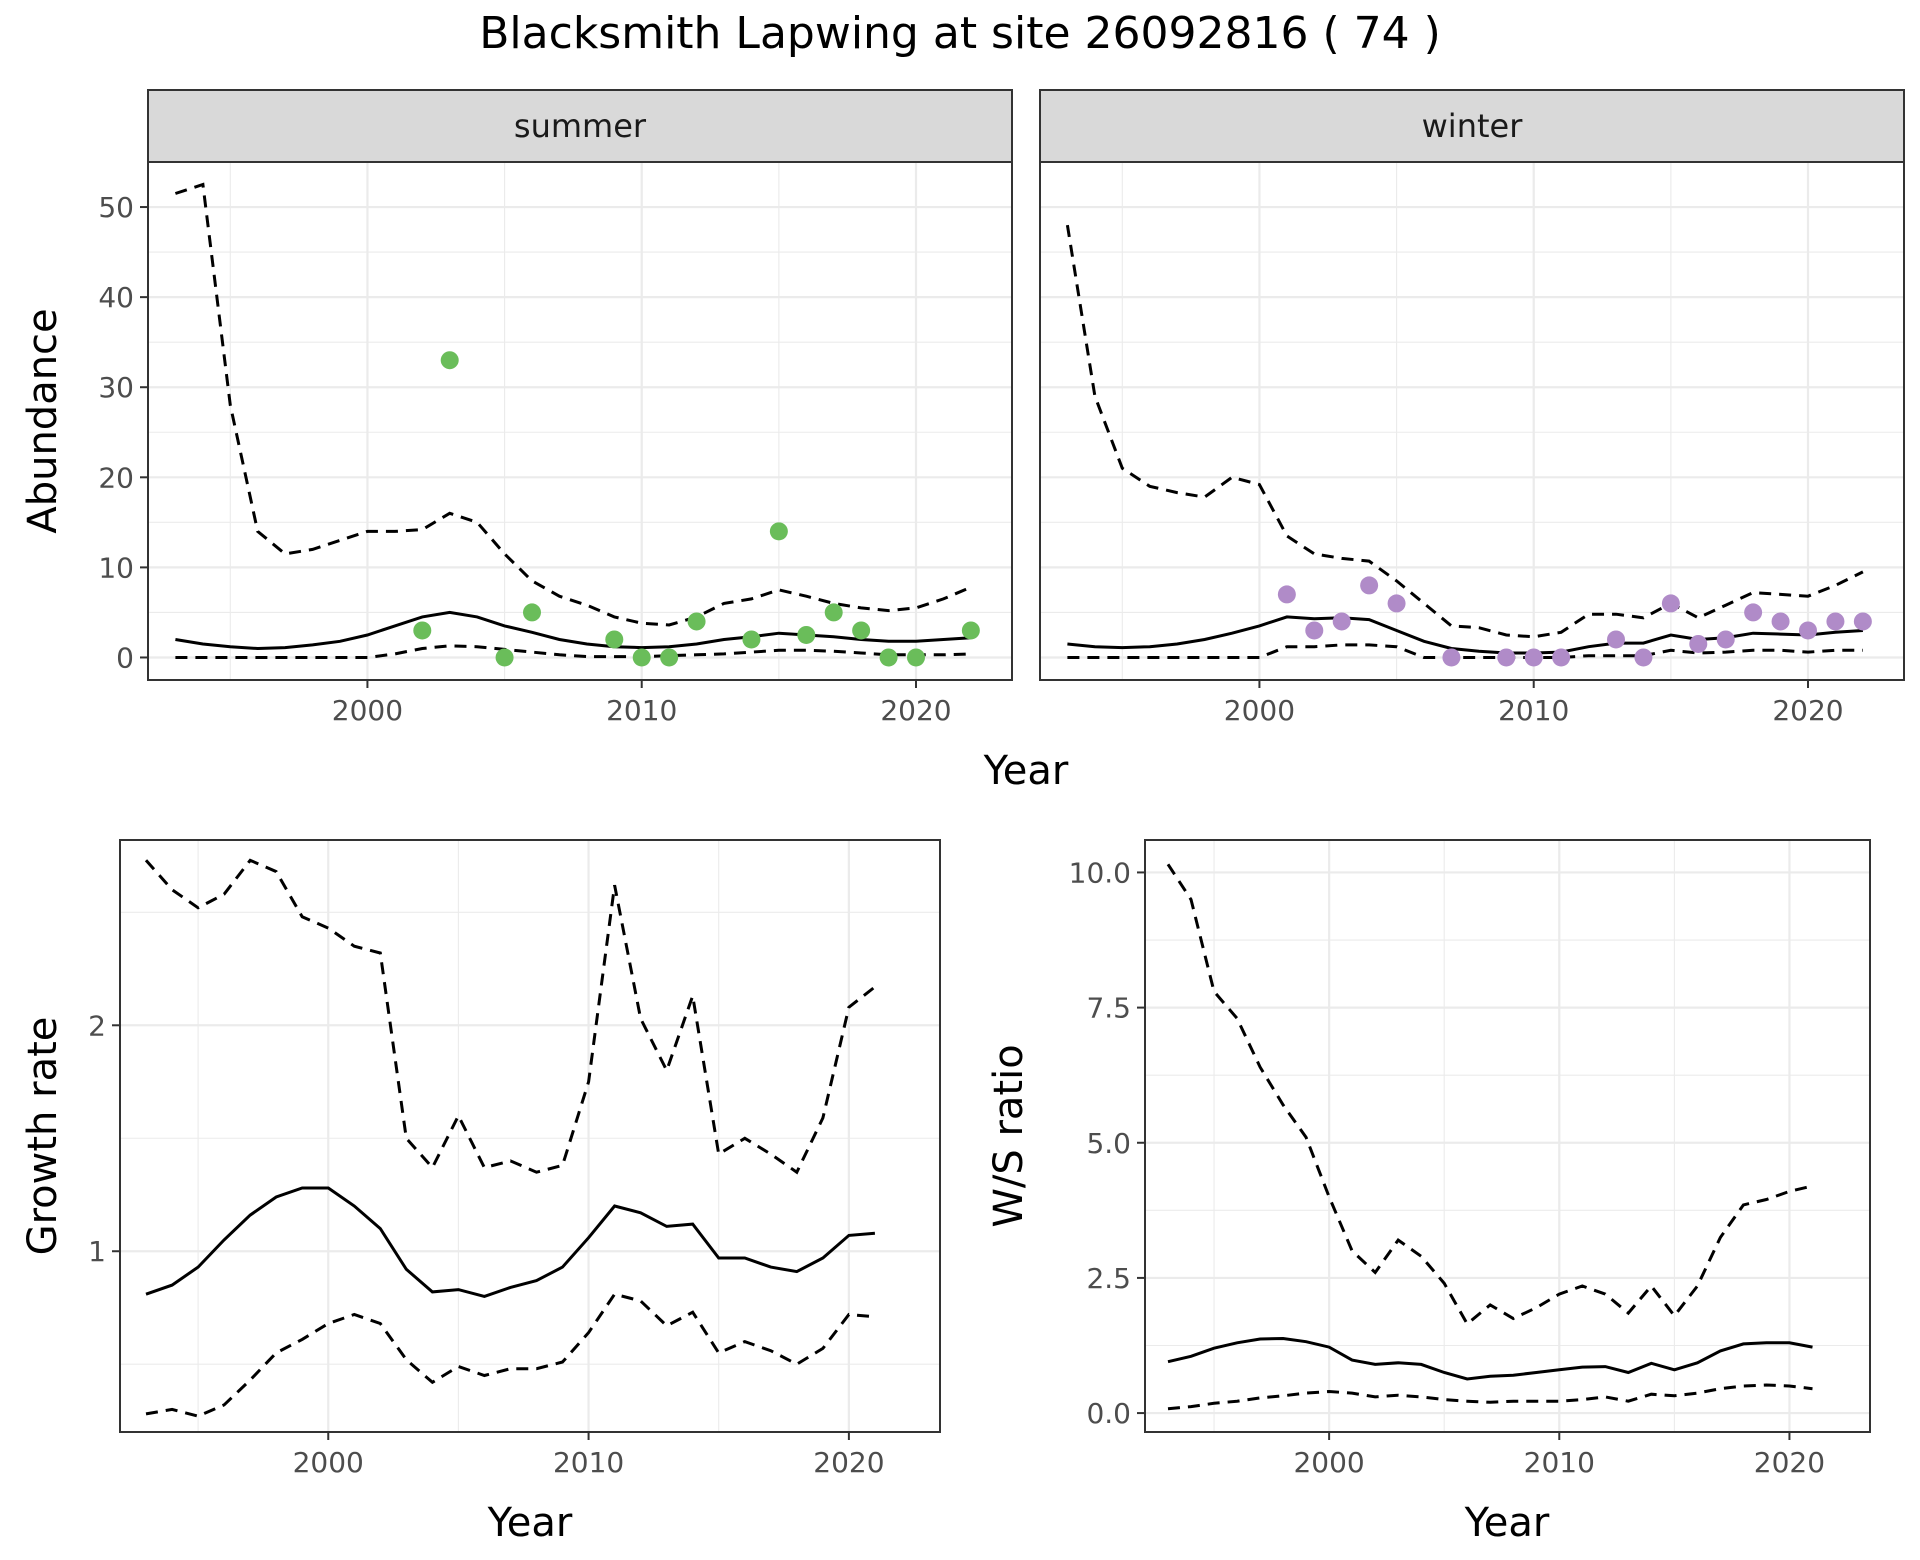  What do you see at coordinates (1108, 1278) in the screenshot?
I see `y-tick-label: 2.5` at bounding box center [1108, 1278].